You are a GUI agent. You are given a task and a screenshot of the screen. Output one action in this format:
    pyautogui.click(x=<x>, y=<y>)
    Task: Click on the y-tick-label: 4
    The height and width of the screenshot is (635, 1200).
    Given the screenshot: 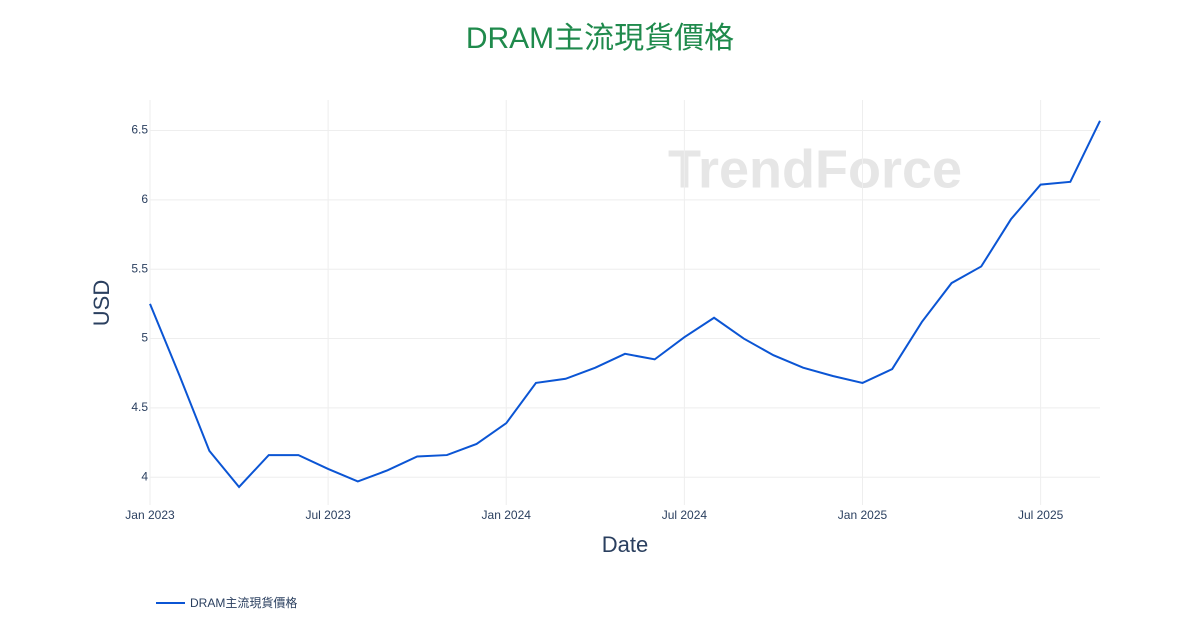 What is the action you would take?
    pyautogui.click(x=144, y=476)
    